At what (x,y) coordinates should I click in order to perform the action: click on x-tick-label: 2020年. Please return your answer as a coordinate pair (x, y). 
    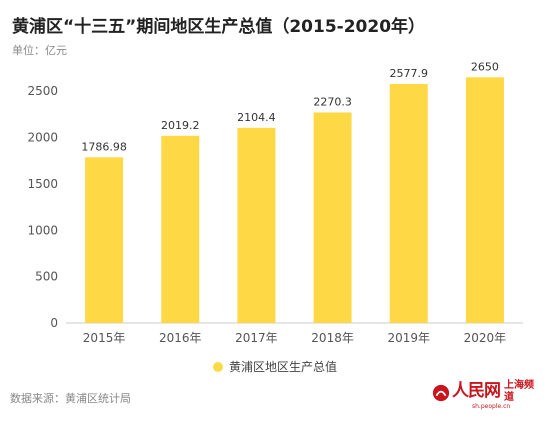
    Looking at the image, I should click on (485, 338).